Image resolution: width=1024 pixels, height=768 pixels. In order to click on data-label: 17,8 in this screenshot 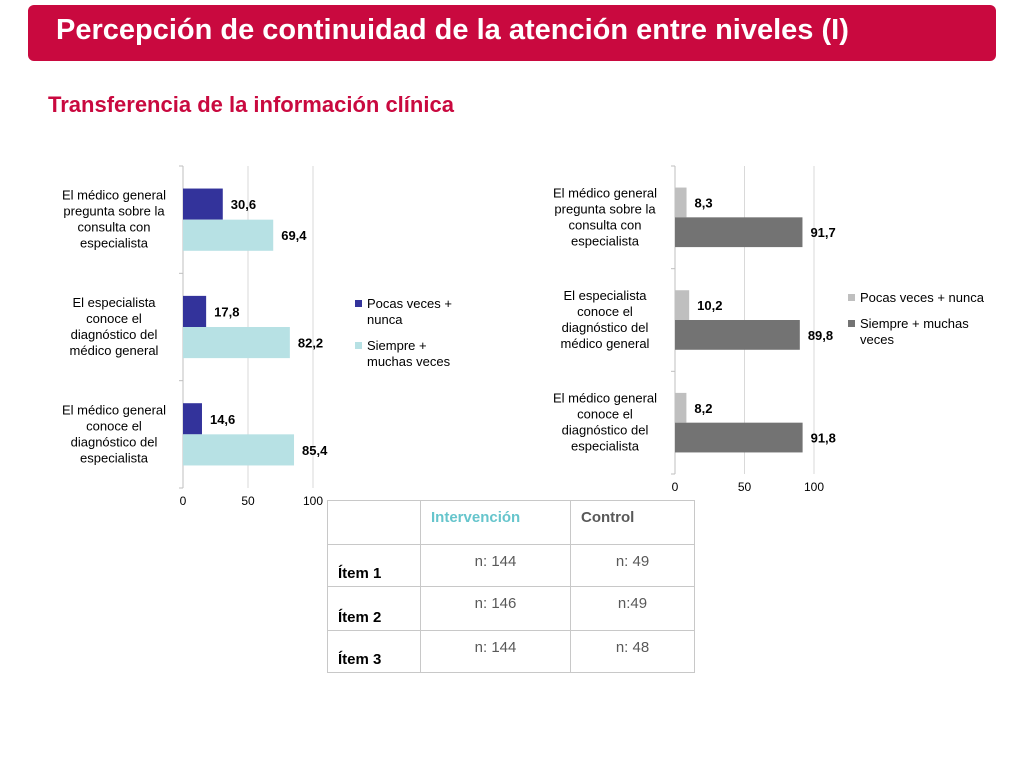, I will do `click(226, 311)`.